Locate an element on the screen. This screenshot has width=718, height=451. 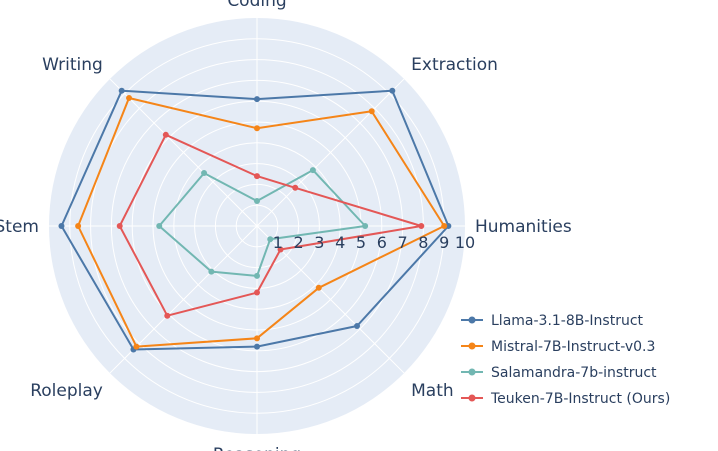
series-4-point-math is located at coordinates (280, 249).